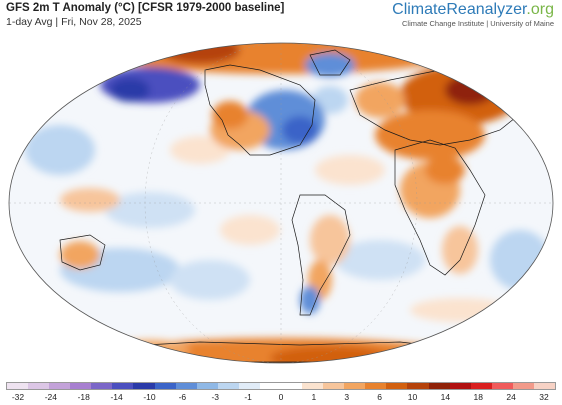 This screenshot has width=562, height=405. What do you see at coordinates (149, 397) in the screenshot?
I see `color-scale-tick-label: -10` at bounding box center [149, 397].